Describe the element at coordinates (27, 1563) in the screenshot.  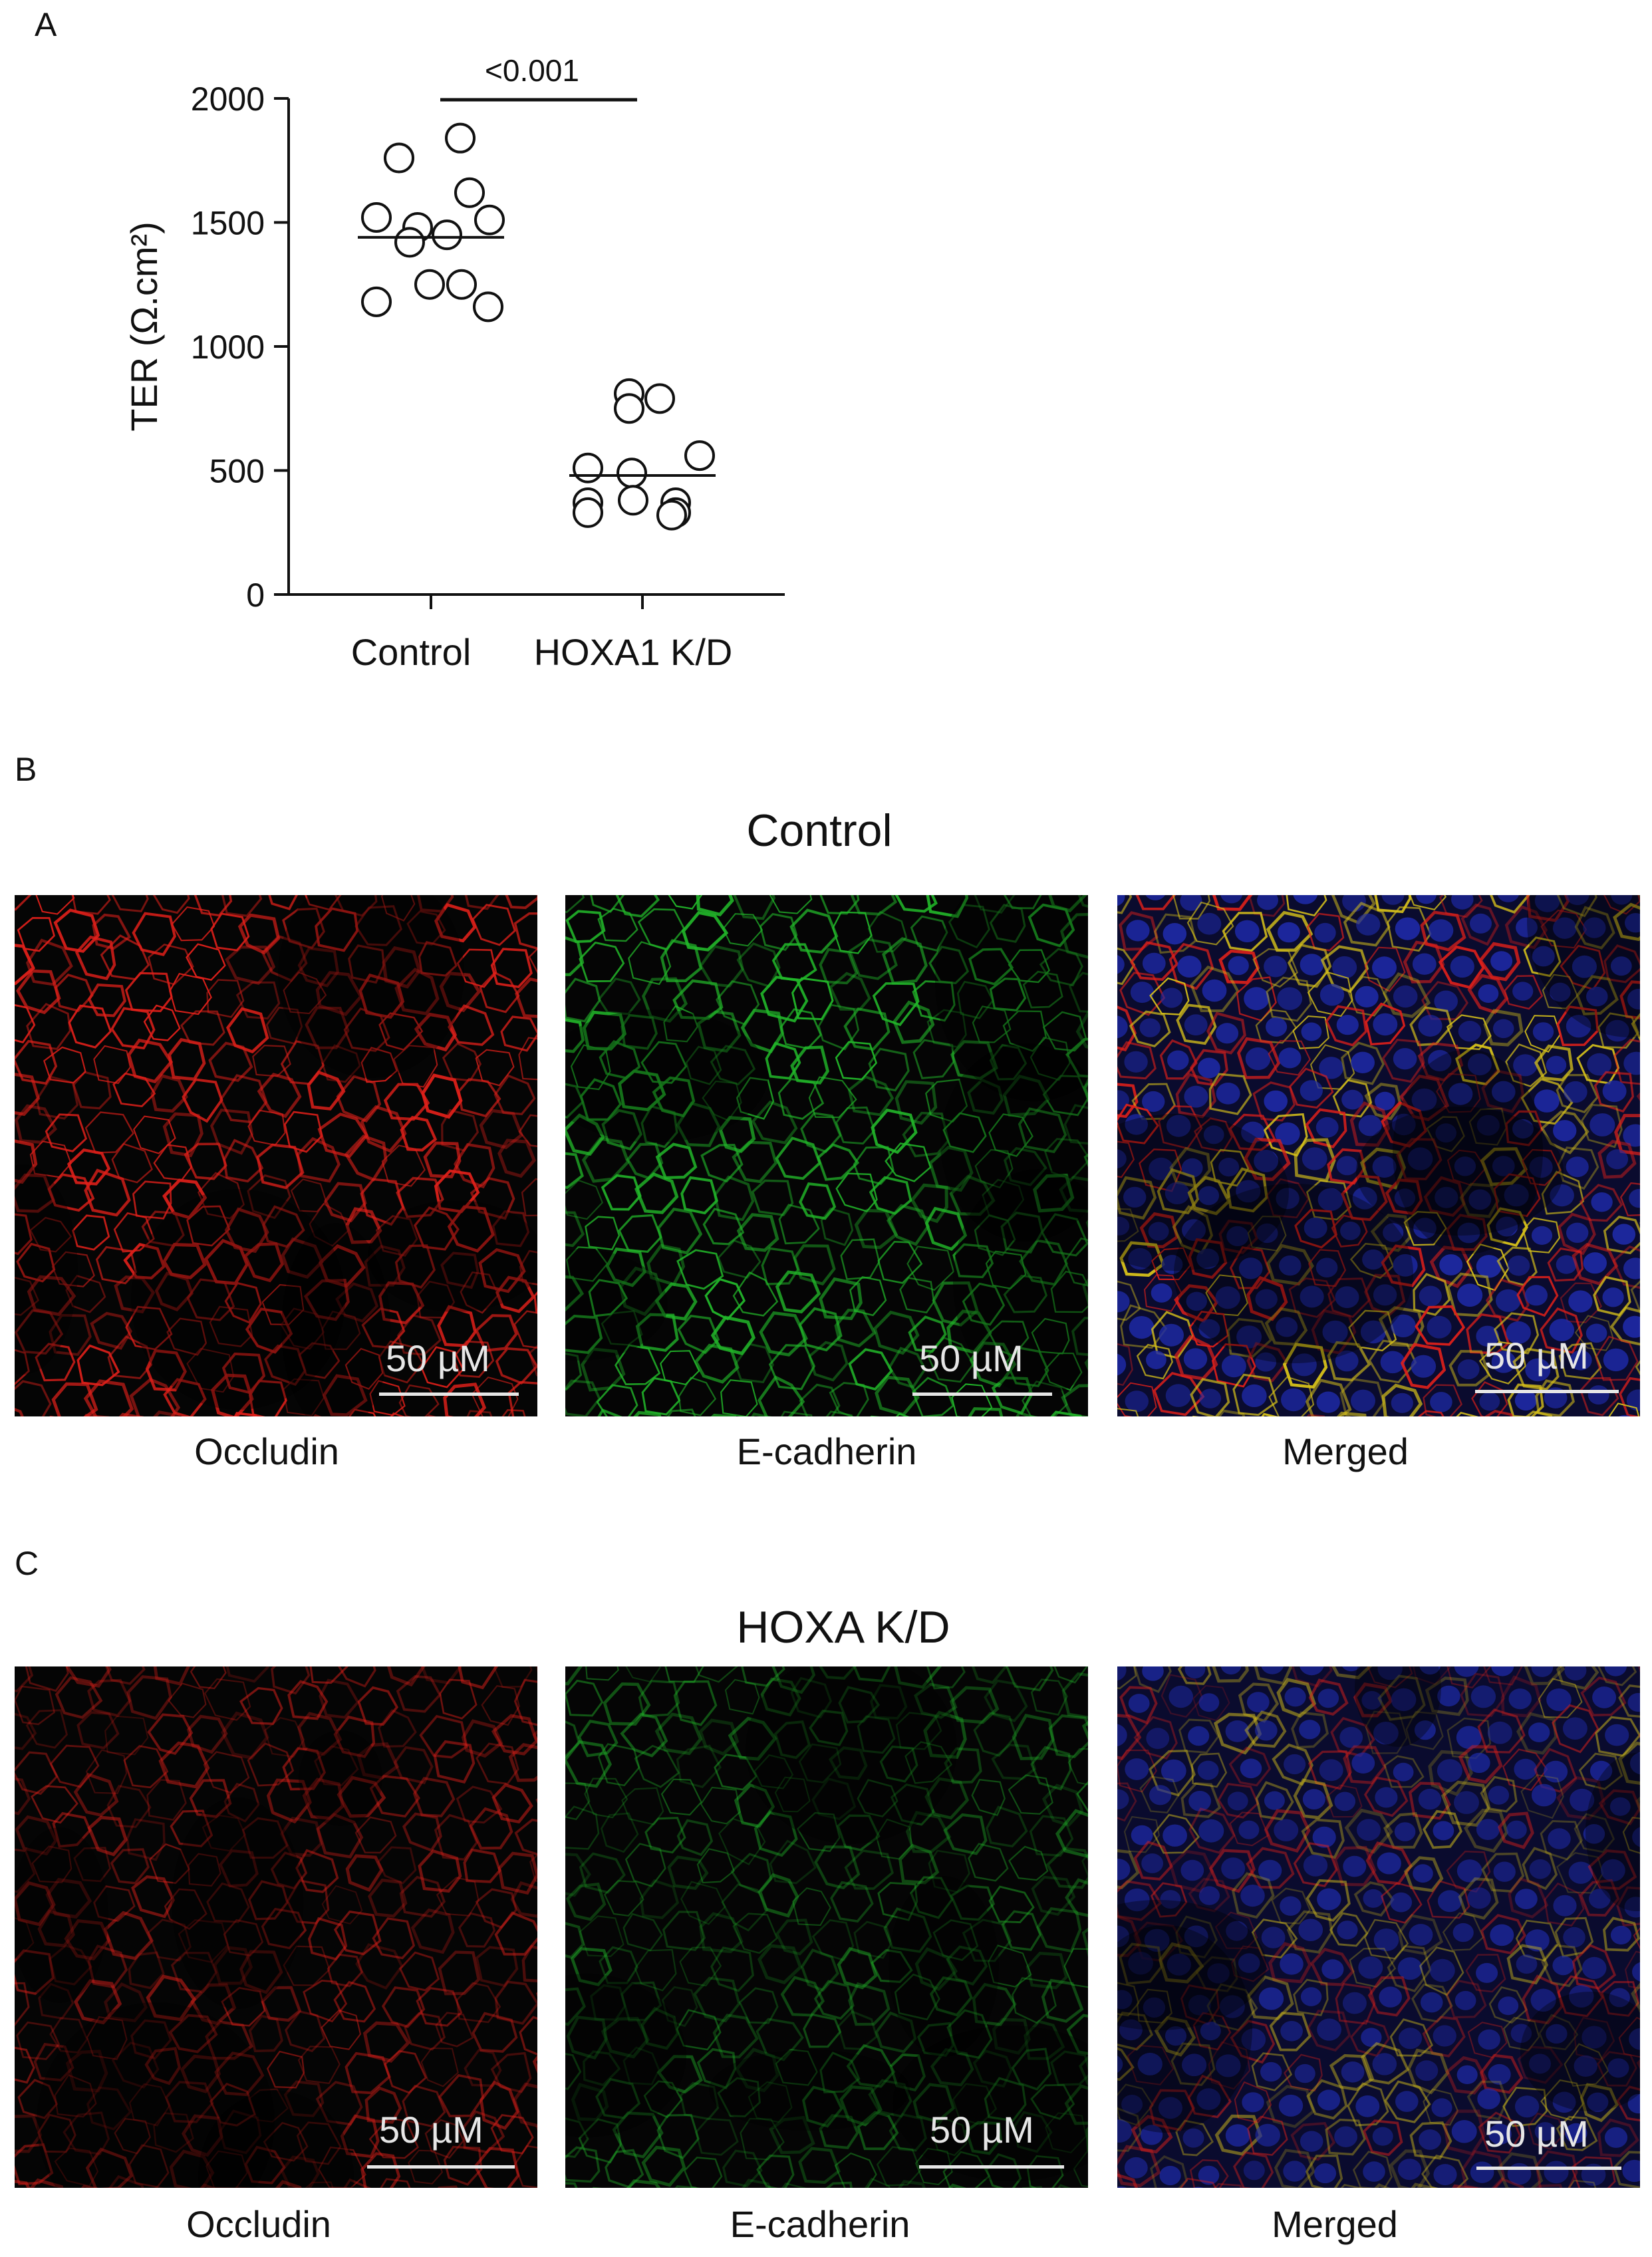
I see `panel-c-letter: C` at that location.